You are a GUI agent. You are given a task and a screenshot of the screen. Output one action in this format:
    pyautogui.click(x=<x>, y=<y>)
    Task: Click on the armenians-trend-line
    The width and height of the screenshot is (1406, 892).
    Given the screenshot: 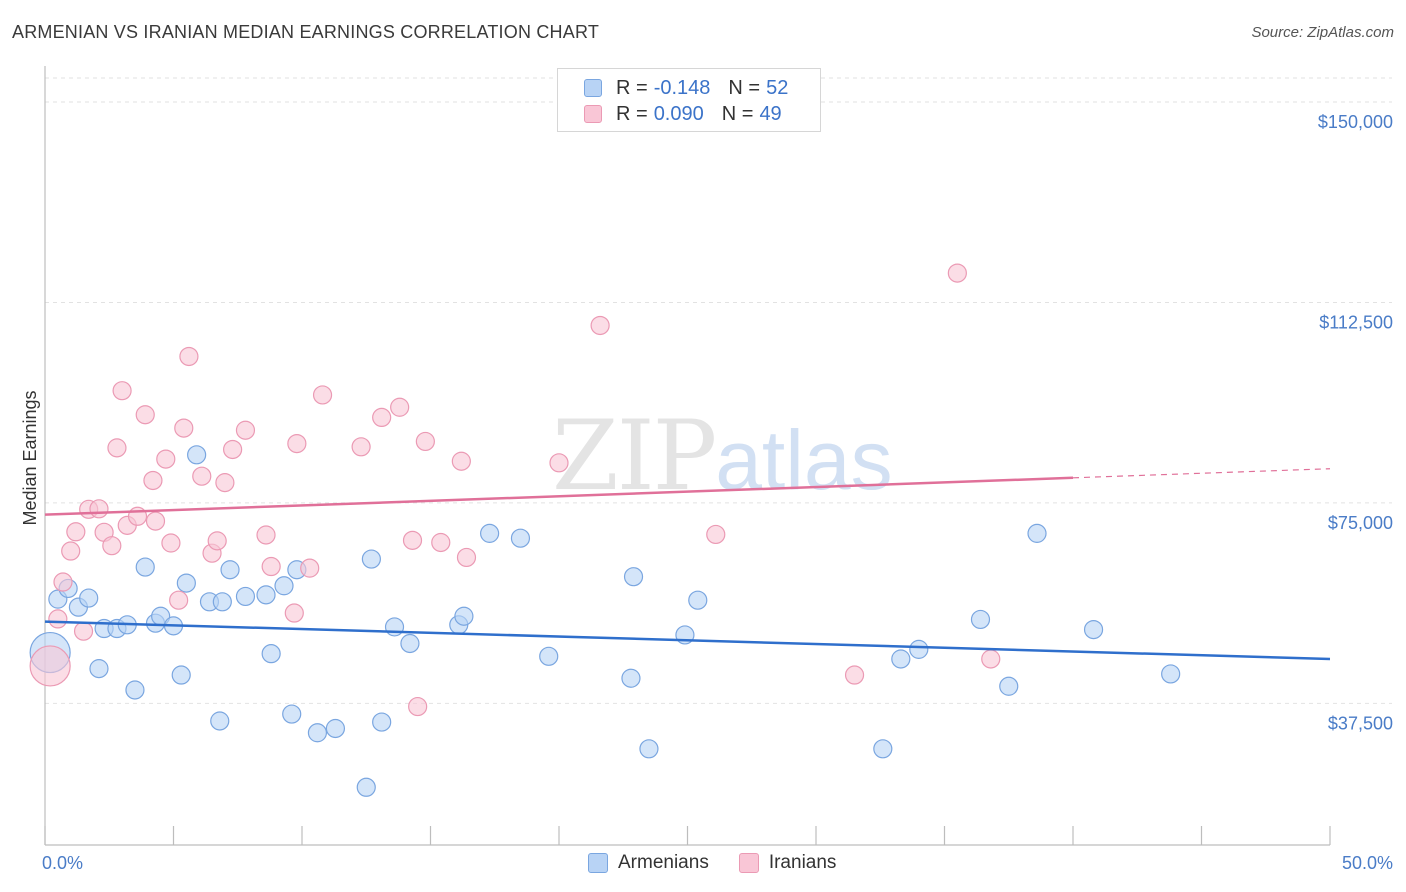 What is the action you would take?
    pyautogui.click(x=687, y=640)
    